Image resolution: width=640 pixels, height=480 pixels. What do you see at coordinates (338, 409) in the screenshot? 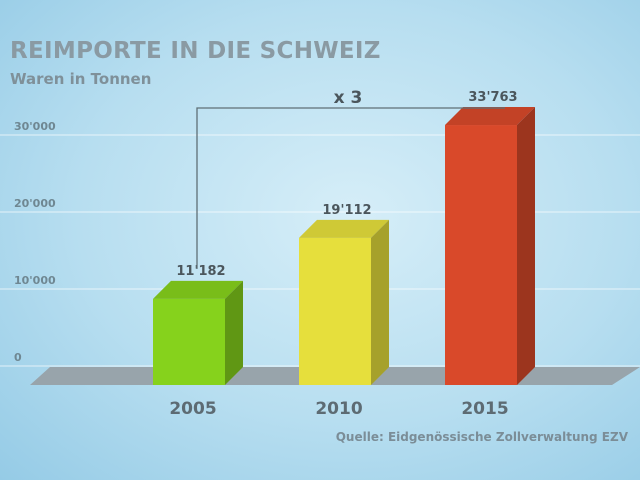
I see `category-label: 2010` at bounding box center [338, 409].